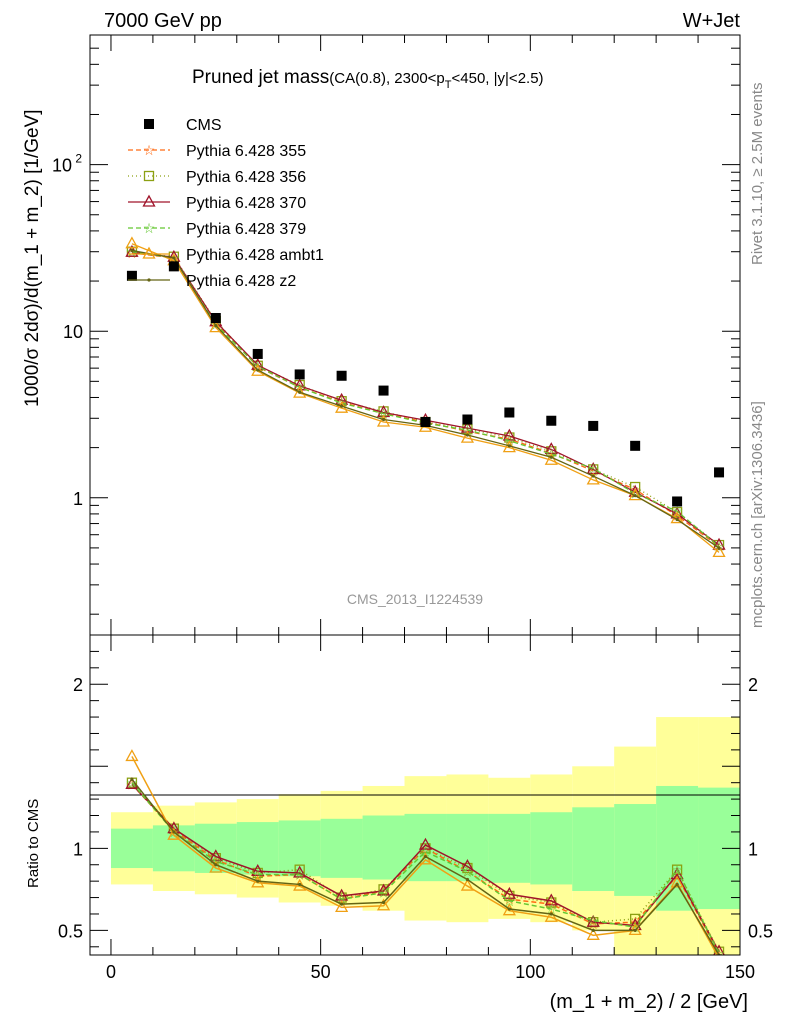 The image size is (786, 1024). Describe the element at coordinates (32, 258) in the screenshot. I see `y-axis-title-main: 1000/σ 2dσ)/d(m_1 + m_2) [1/GeV]` at that location.